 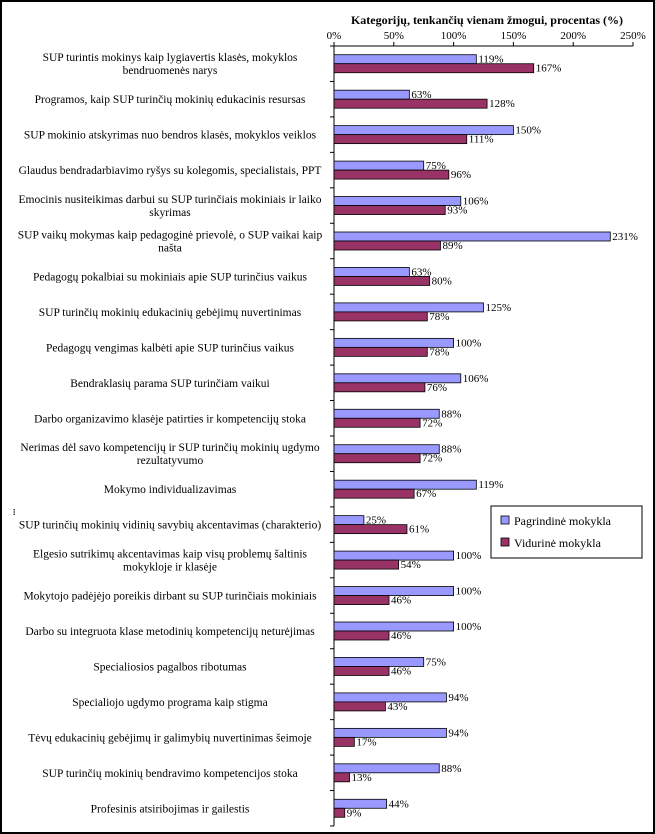 I want to click on data-label: 125%, so click(x=499, y=308).